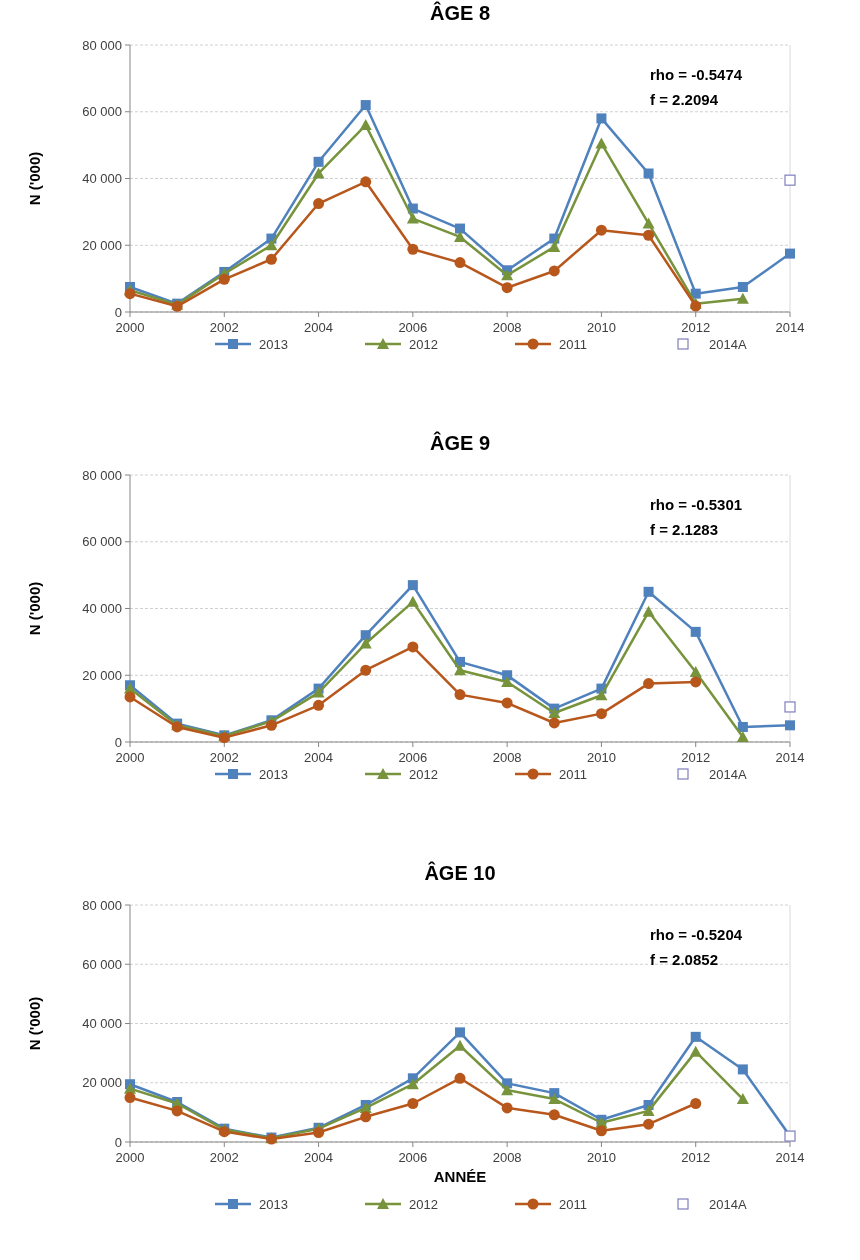 Image resolution: width=860 pixels, height=1260 pixels. I want to click on annotation: f = 2.2094, so click(684, 99).